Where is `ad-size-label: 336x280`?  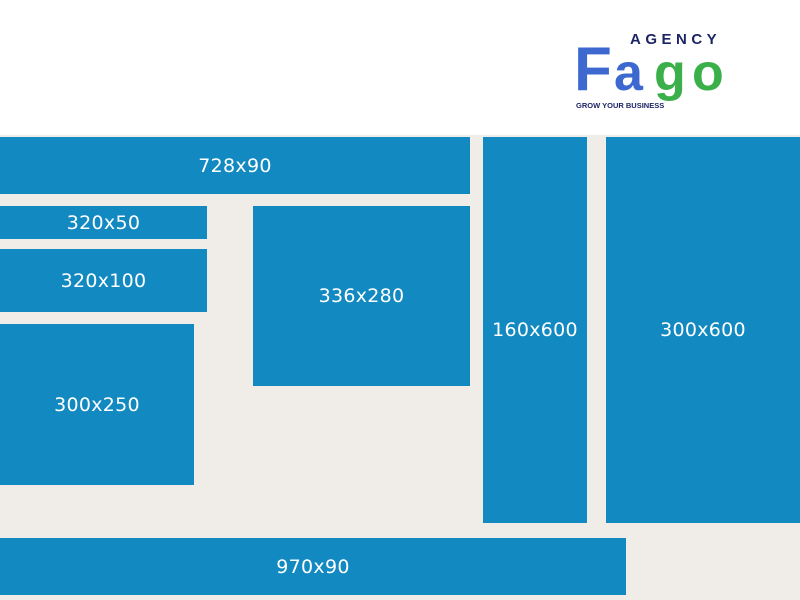 ad-size-label: 336x280 is located at coordinates (361, 296).